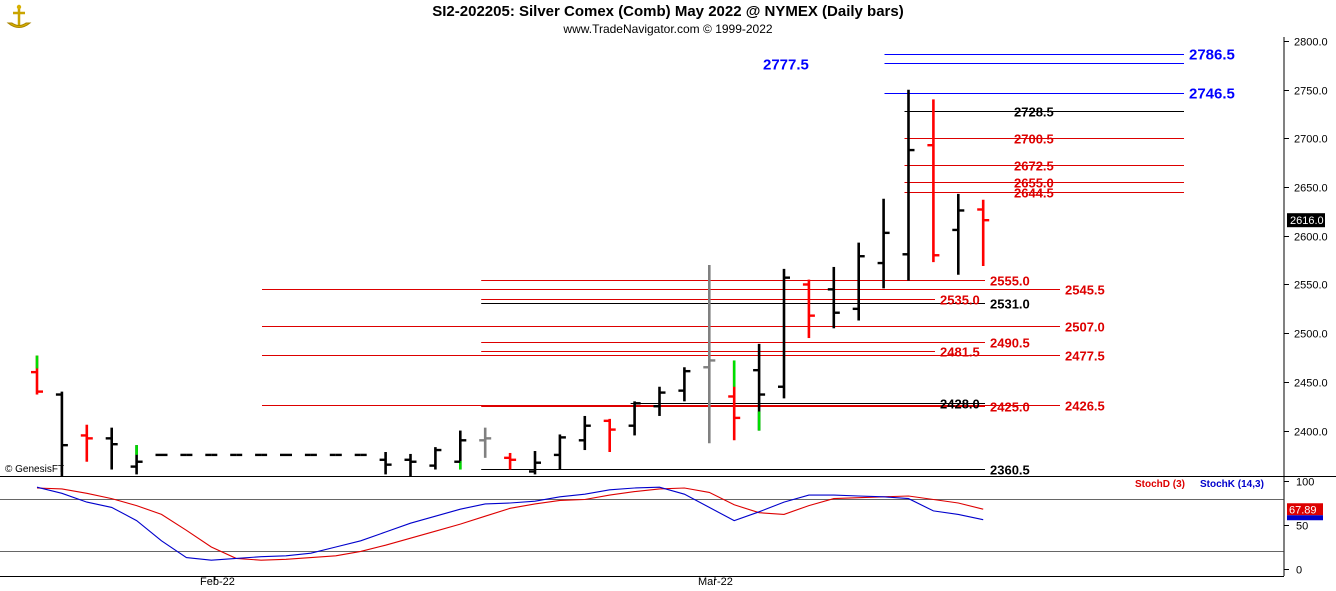  I want to click on level-label: 2490.5, so click(1010, 343).